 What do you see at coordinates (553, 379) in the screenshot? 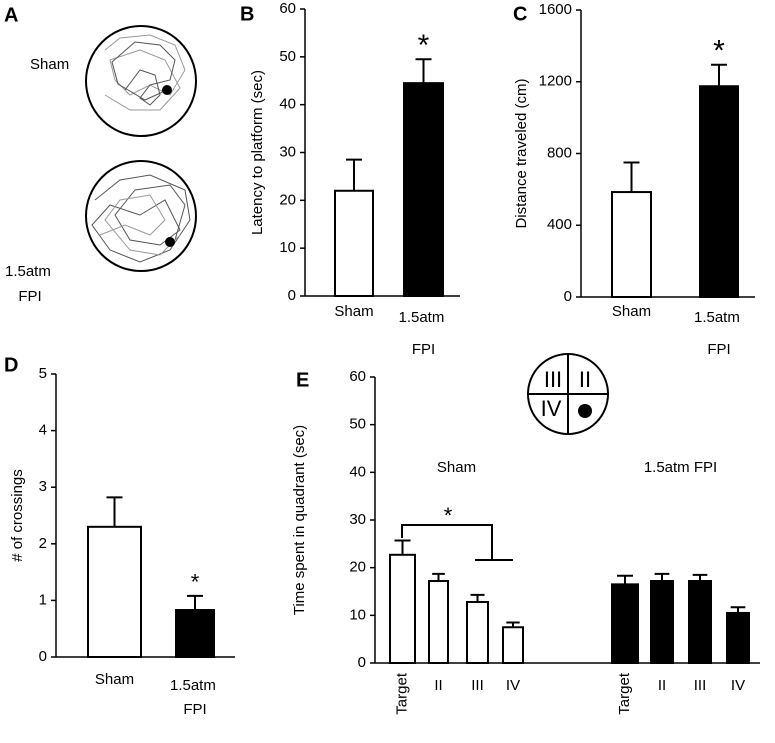
I see `quadrant-label: III` at bounding box center [553, 379].